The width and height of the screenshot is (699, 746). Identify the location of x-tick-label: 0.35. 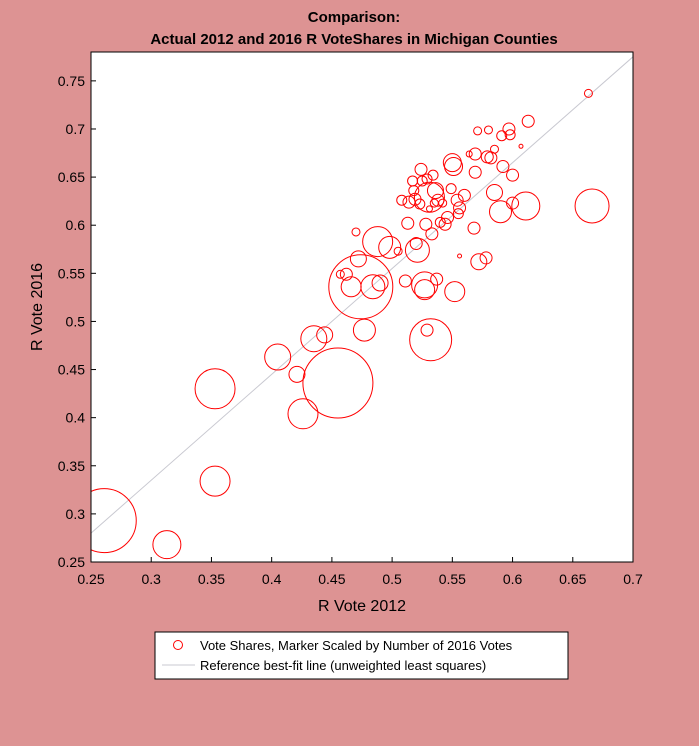
(211, 579).